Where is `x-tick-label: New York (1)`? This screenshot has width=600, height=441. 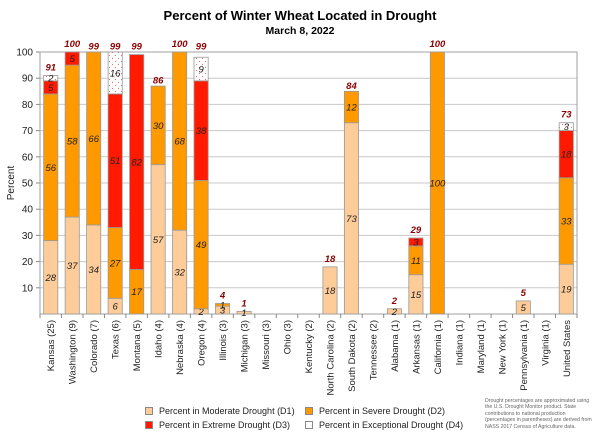 x-tick-label: New York (1) is located at coordinates (502, 347).